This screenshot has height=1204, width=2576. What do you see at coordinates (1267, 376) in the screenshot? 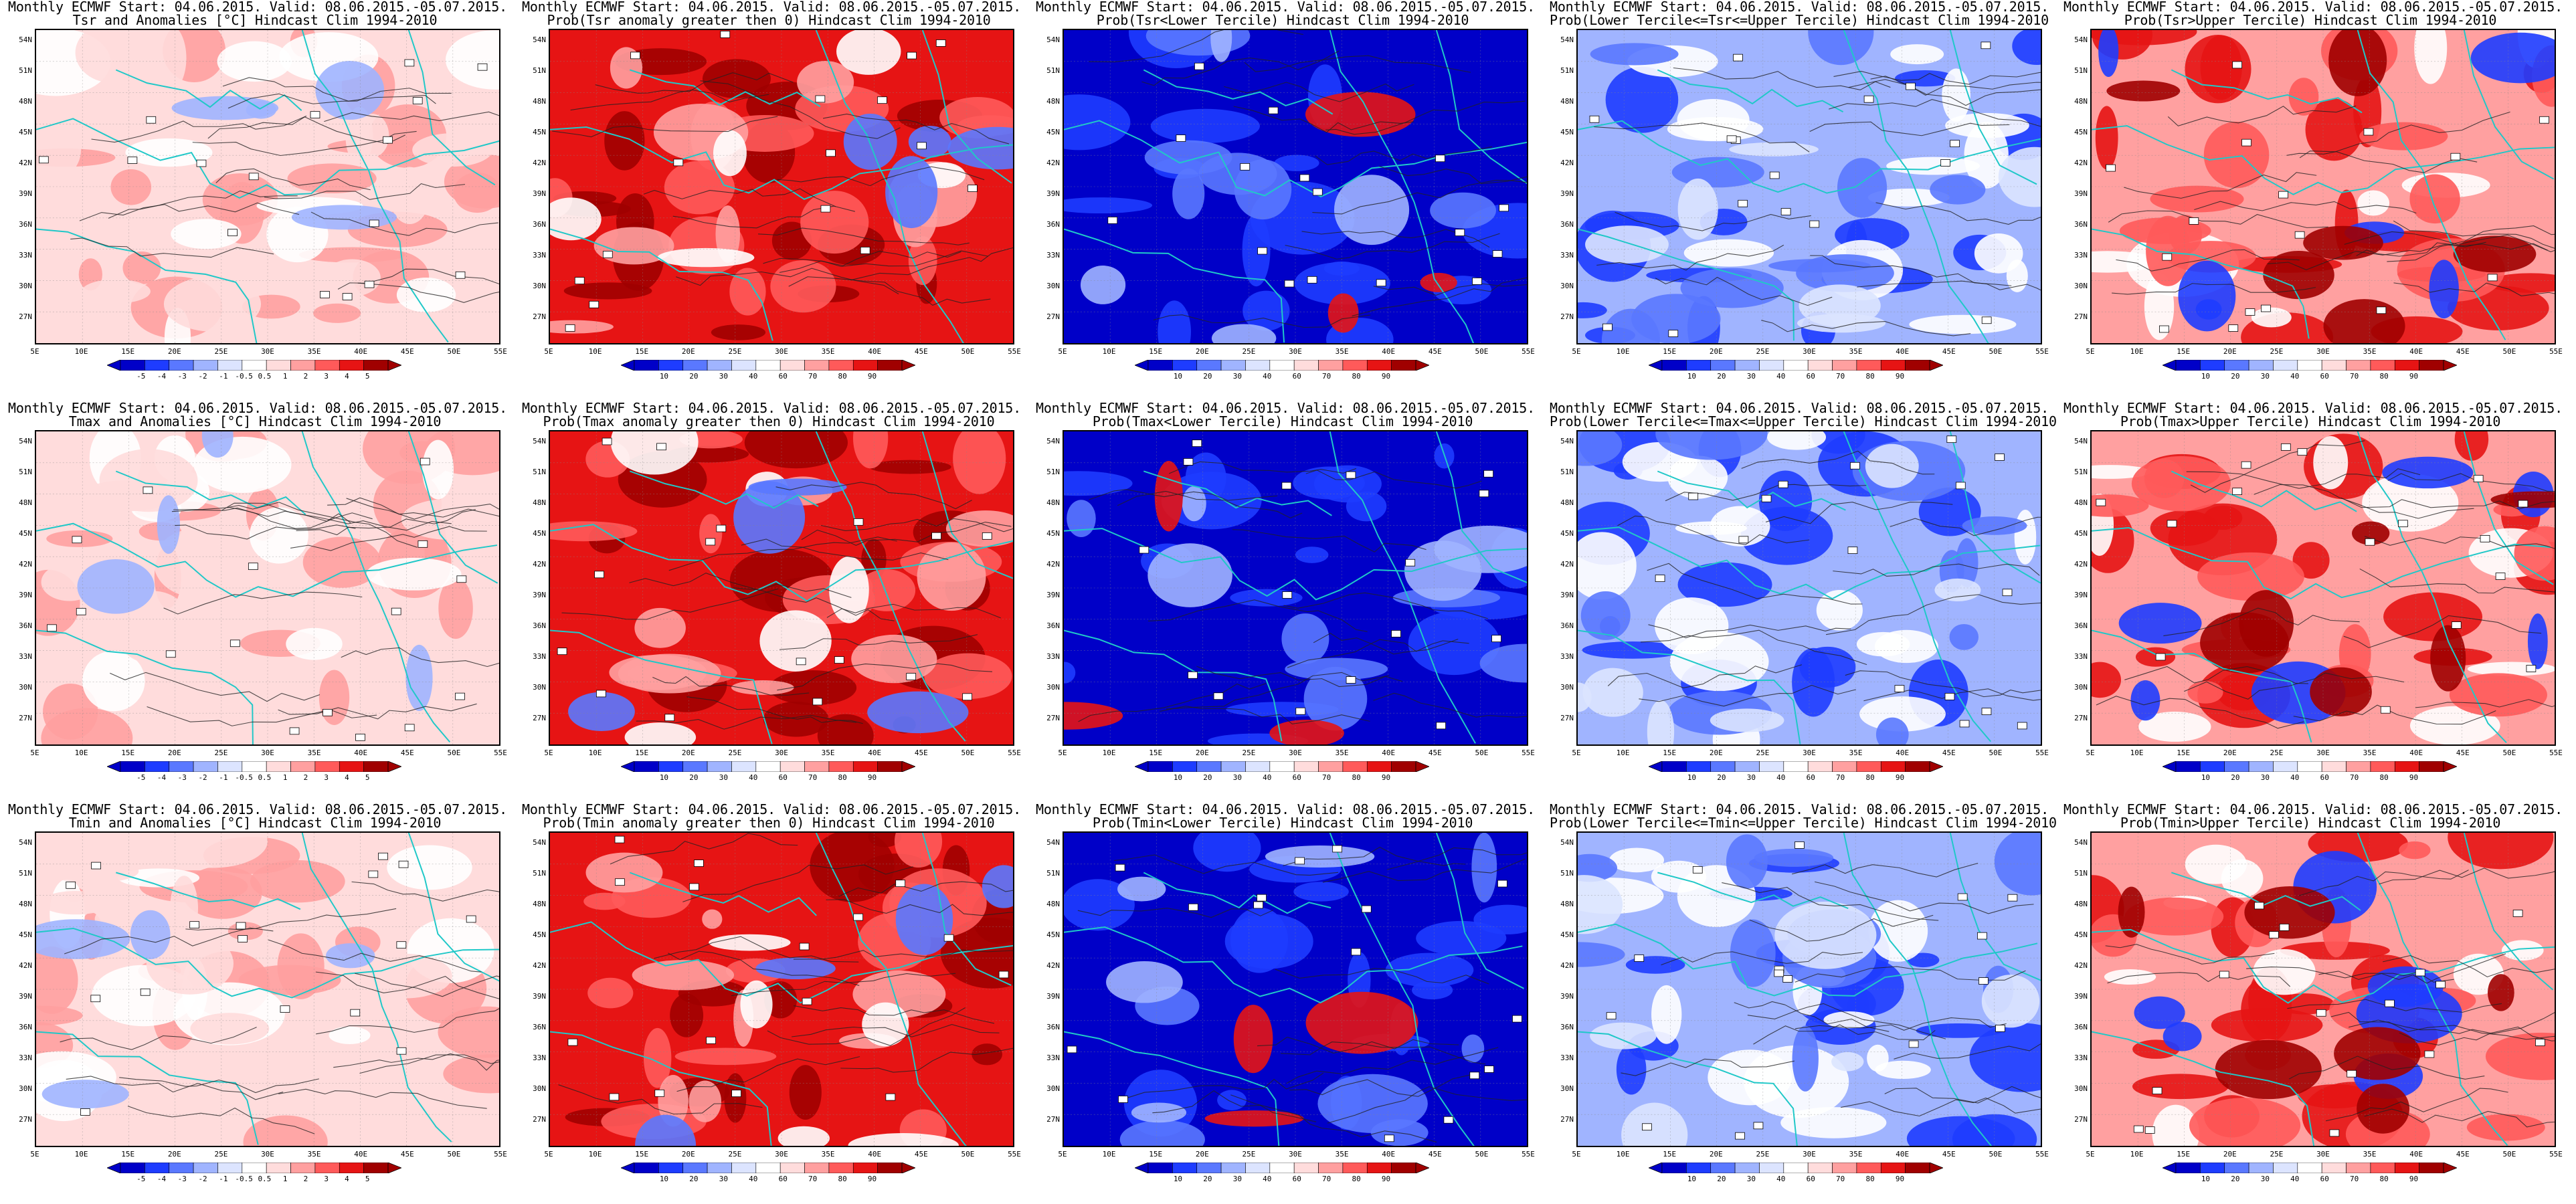
I see `colorbar-tick-label: 40` at bounding box center [1267, 376].